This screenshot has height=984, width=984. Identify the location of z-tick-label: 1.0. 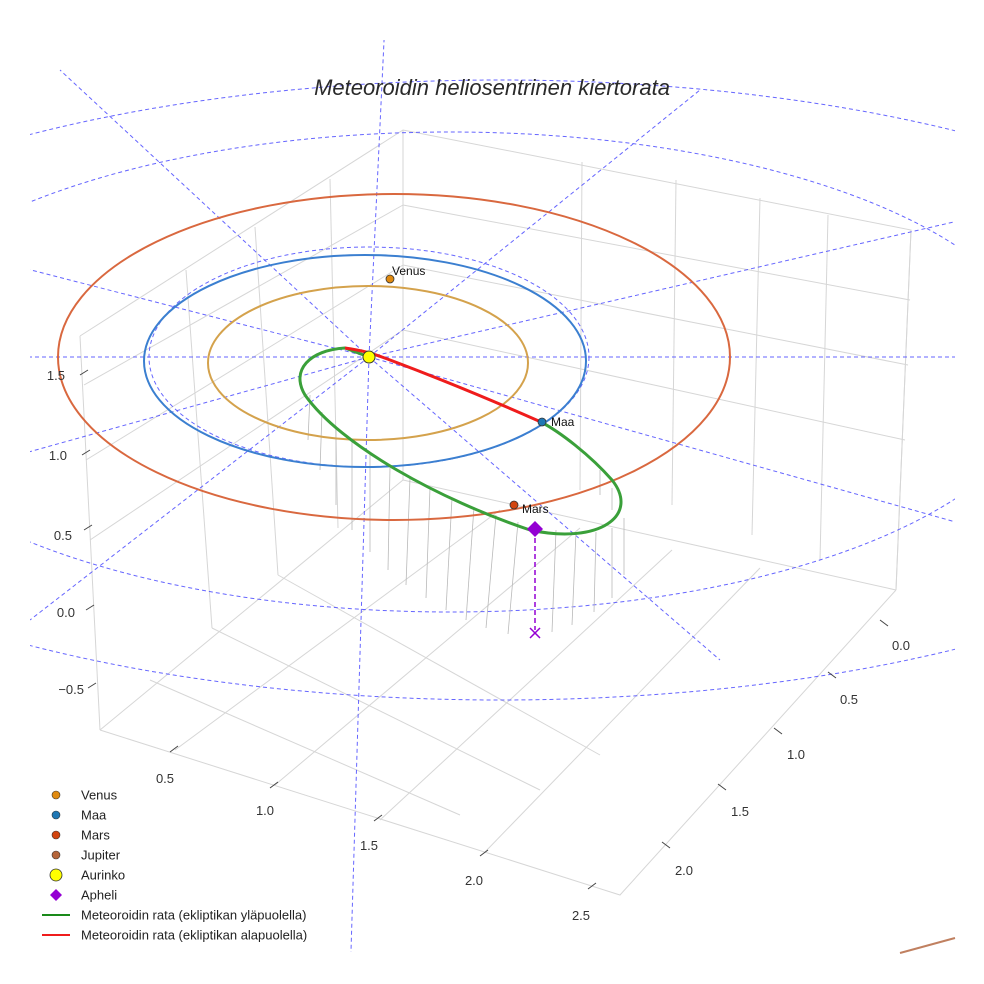
(58, 455).